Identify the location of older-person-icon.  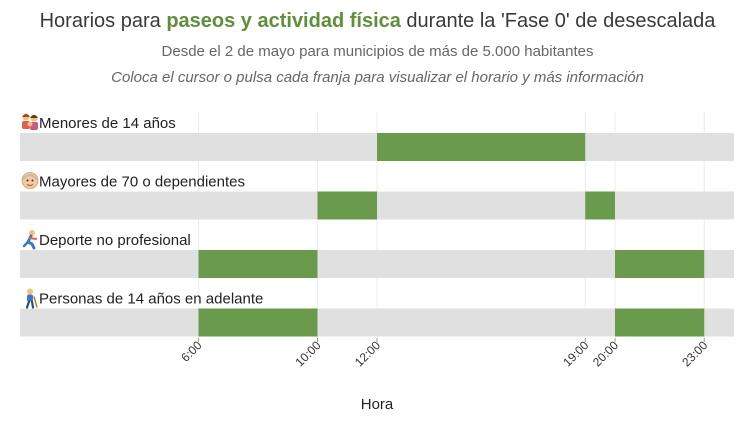
(30, 180).